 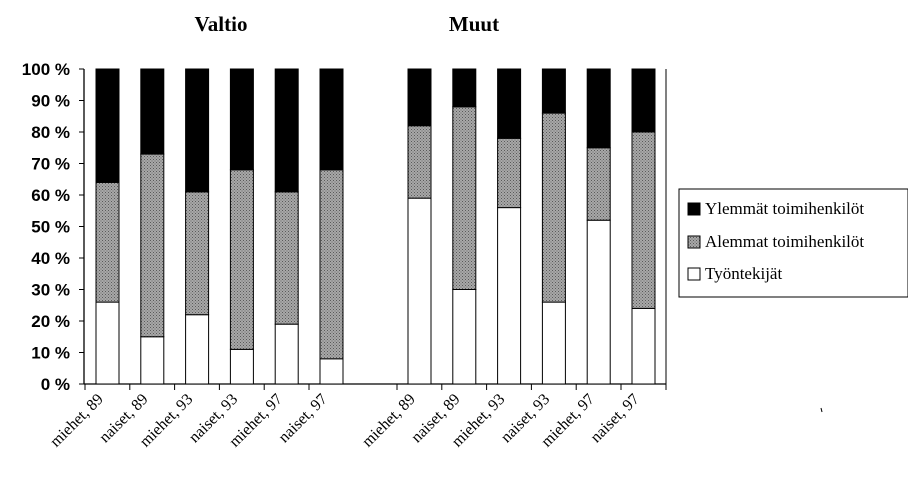 I want to click on legend-swatch-alemmat, so click(x=694, y=242).